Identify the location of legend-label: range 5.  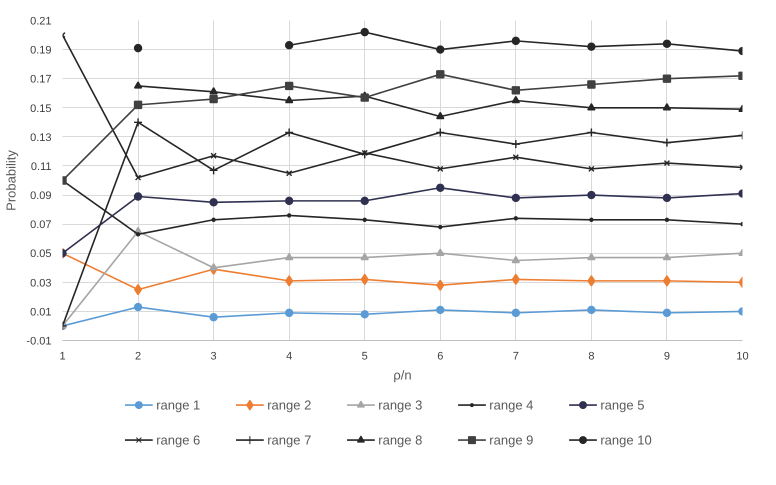
(622, 405).